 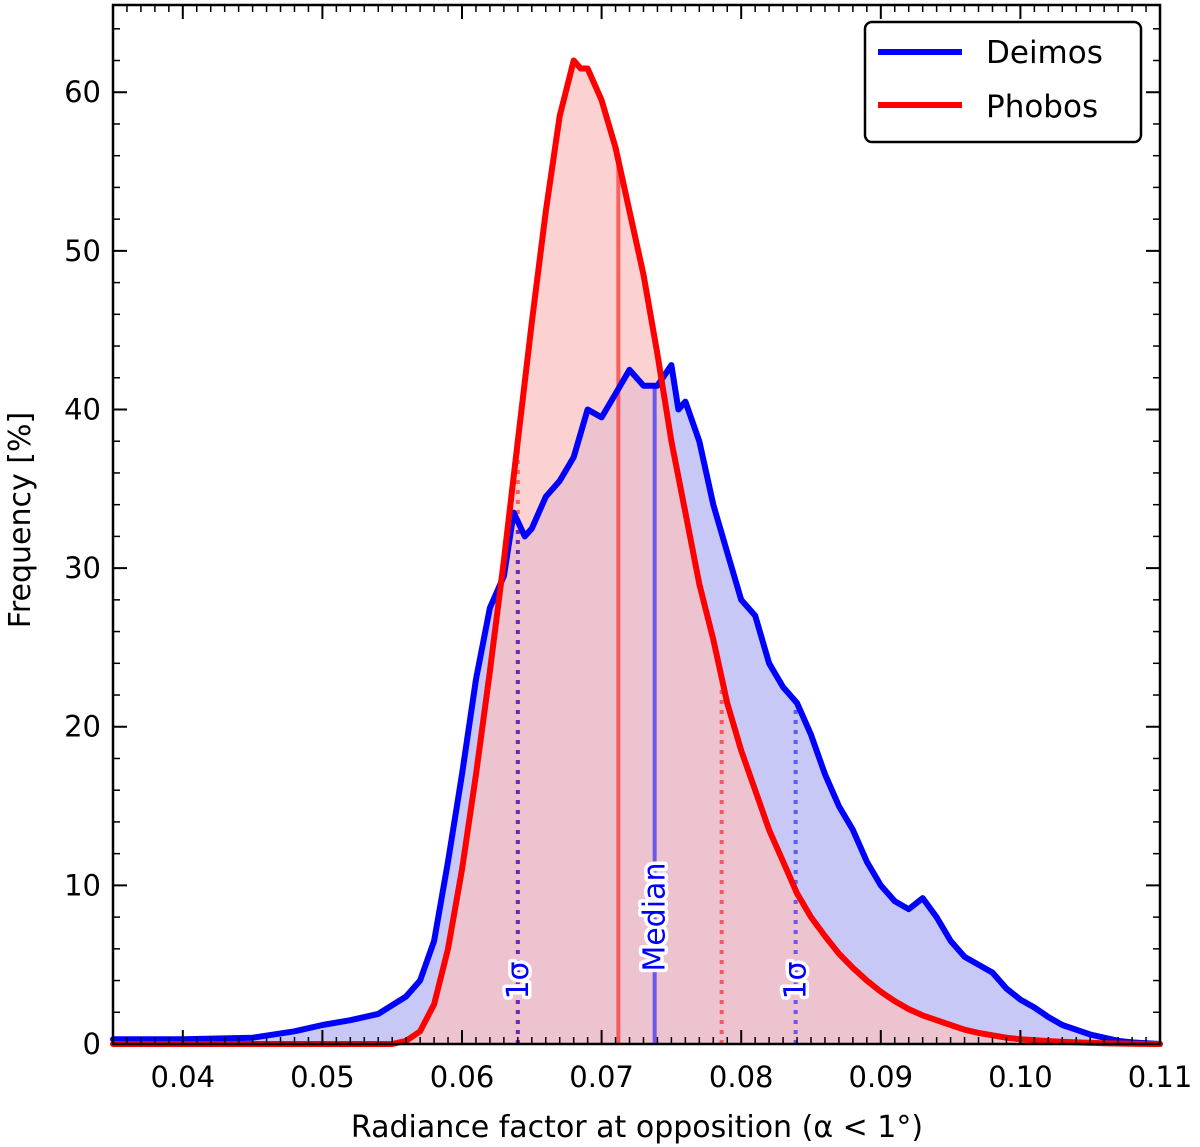 What do you see at coordinates (82, 251) in the screenshot?
I see `y-tick-label: 50` at bounding box center [82, 251].